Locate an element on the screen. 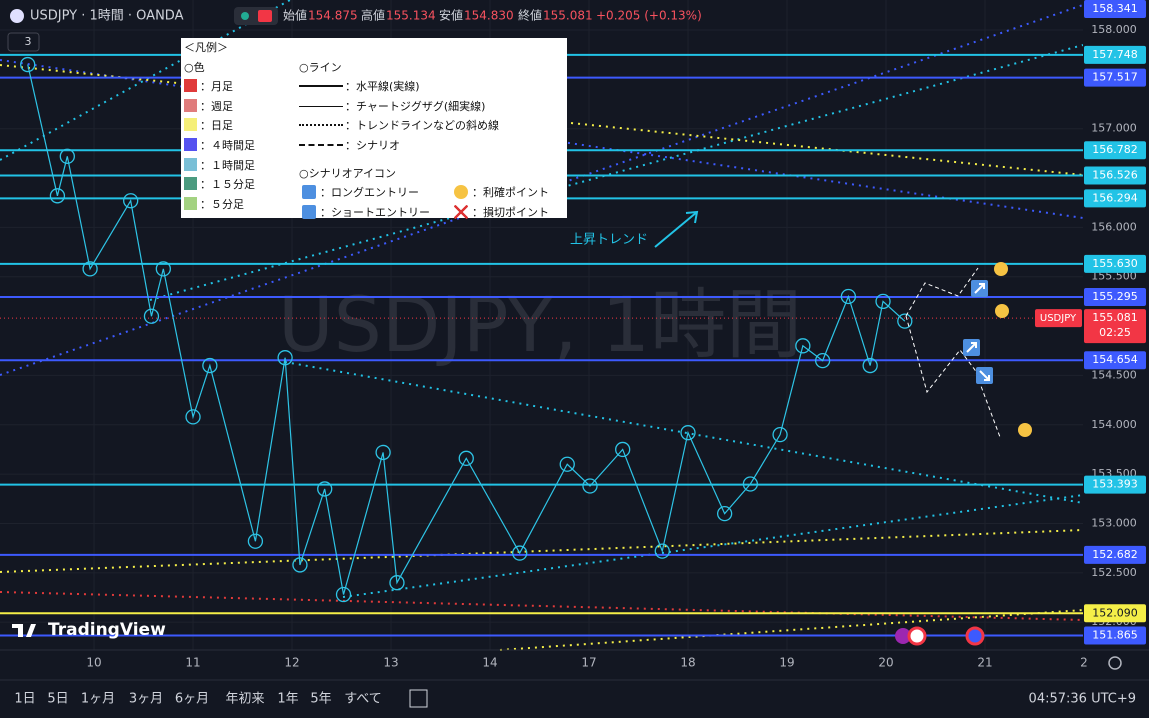 This screenshot has width=1149, height=718. legend-icon: ：損切ポイント is located at coordinates (501, 213).